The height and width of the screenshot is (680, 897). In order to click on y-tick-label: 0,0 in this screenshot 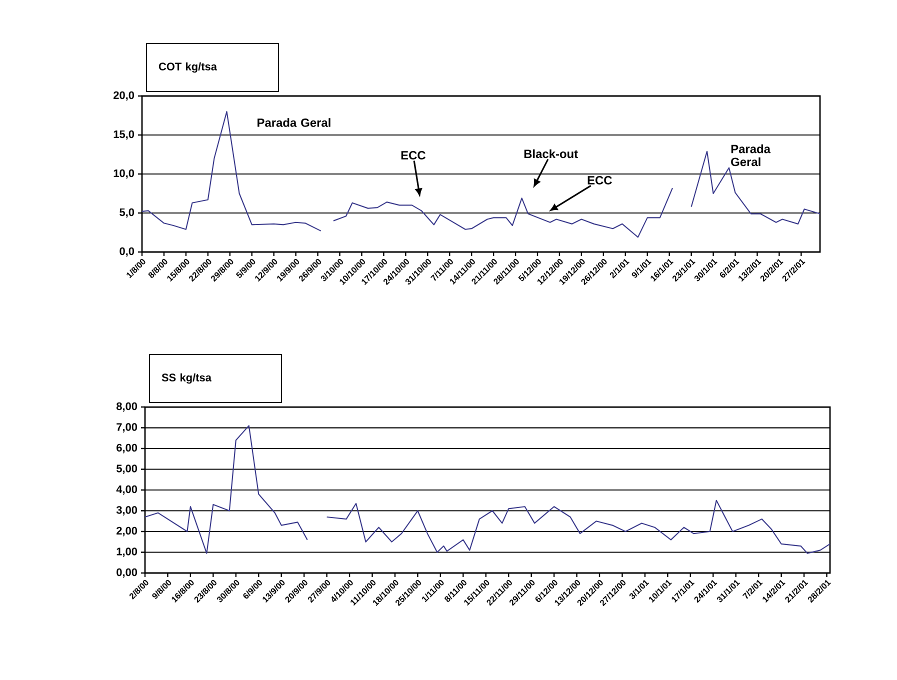, I will do `click(127, 252)`.